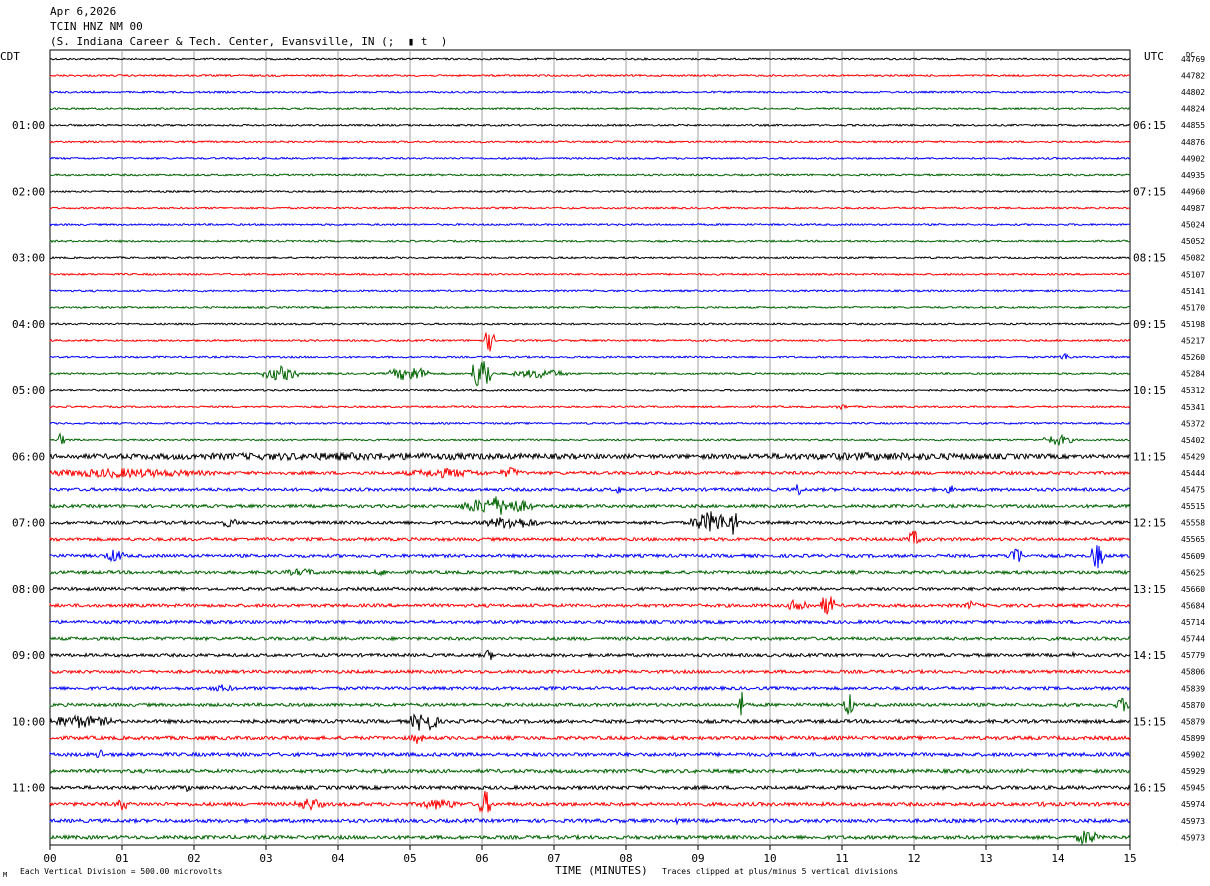 The image size is (1210, 886). What do you see at coordinates (1193, 225) in the screenshot?
I see `dc-value-label: 45024` at bounding box center [1193, 225].